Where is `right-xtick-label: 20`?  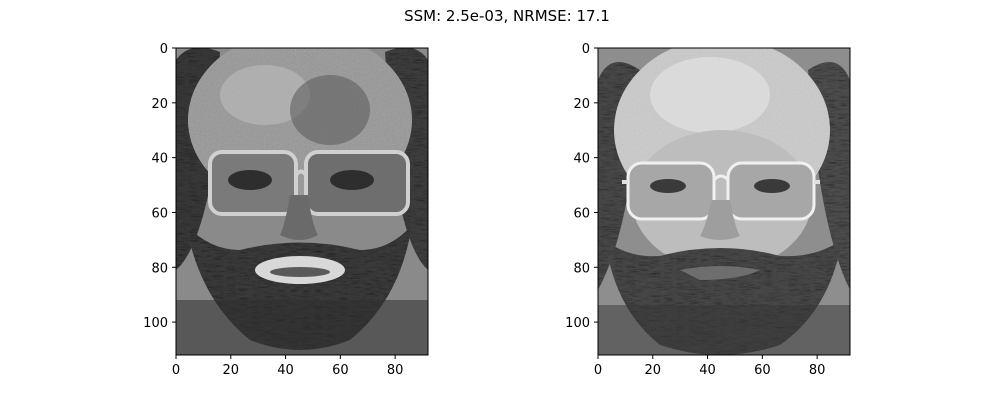 right-xtick-label: 20 is located at coordinates (653, 370).